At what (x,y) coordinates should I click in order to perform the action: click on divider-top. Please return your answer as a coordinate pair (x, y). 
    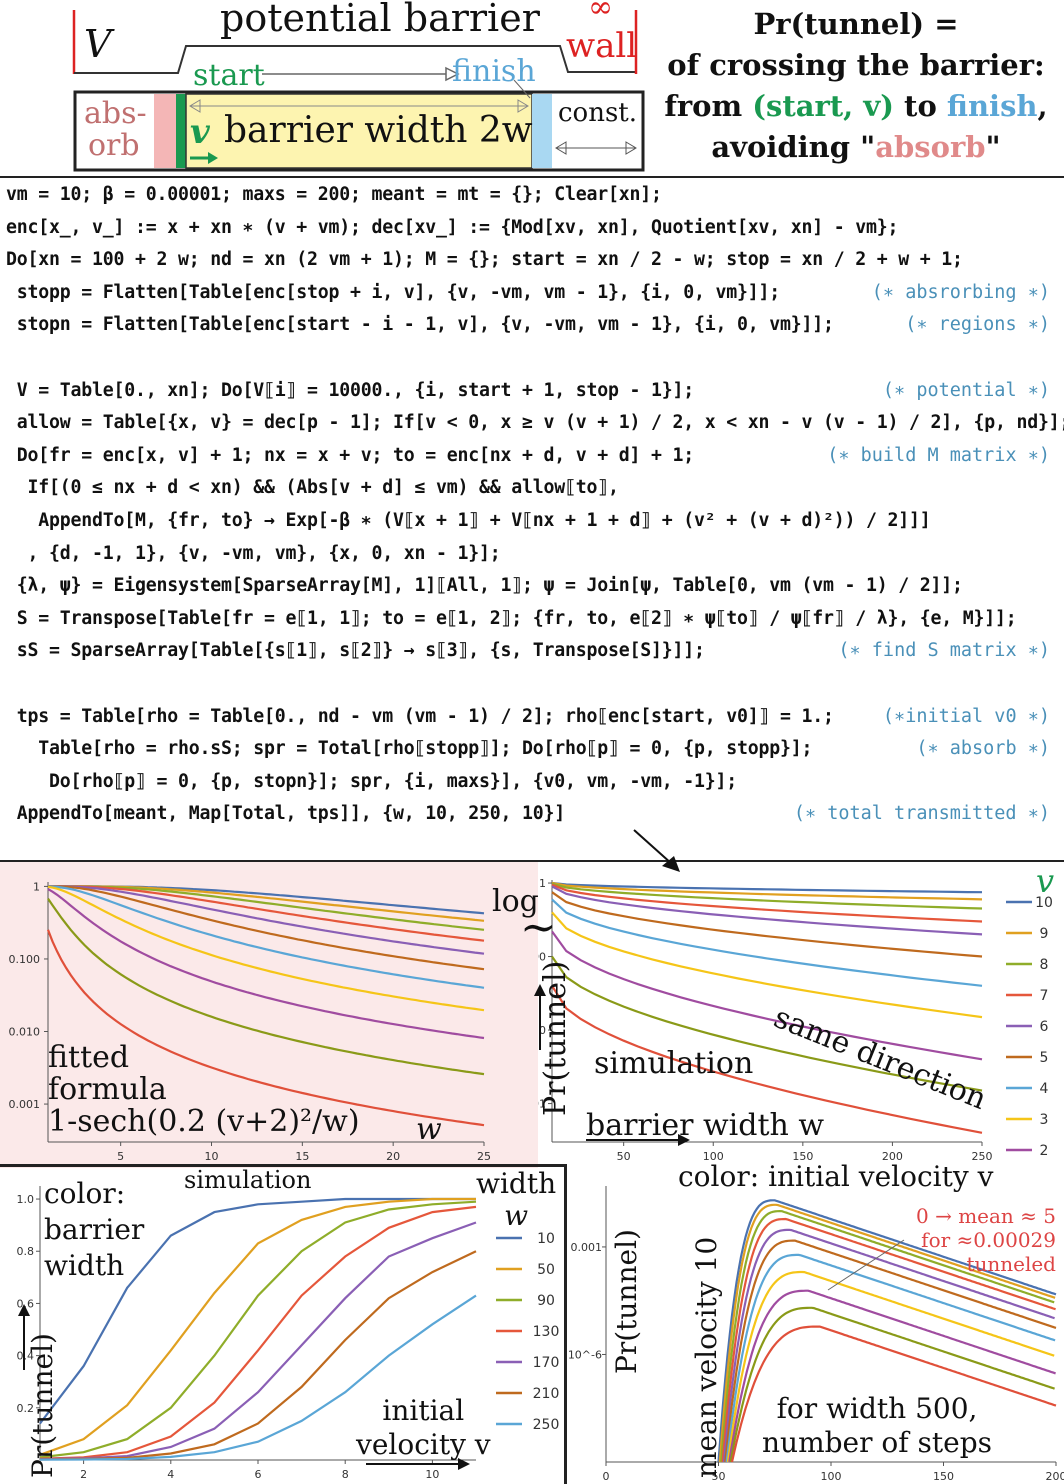
    Looking at the image, I should click on (532, 177).